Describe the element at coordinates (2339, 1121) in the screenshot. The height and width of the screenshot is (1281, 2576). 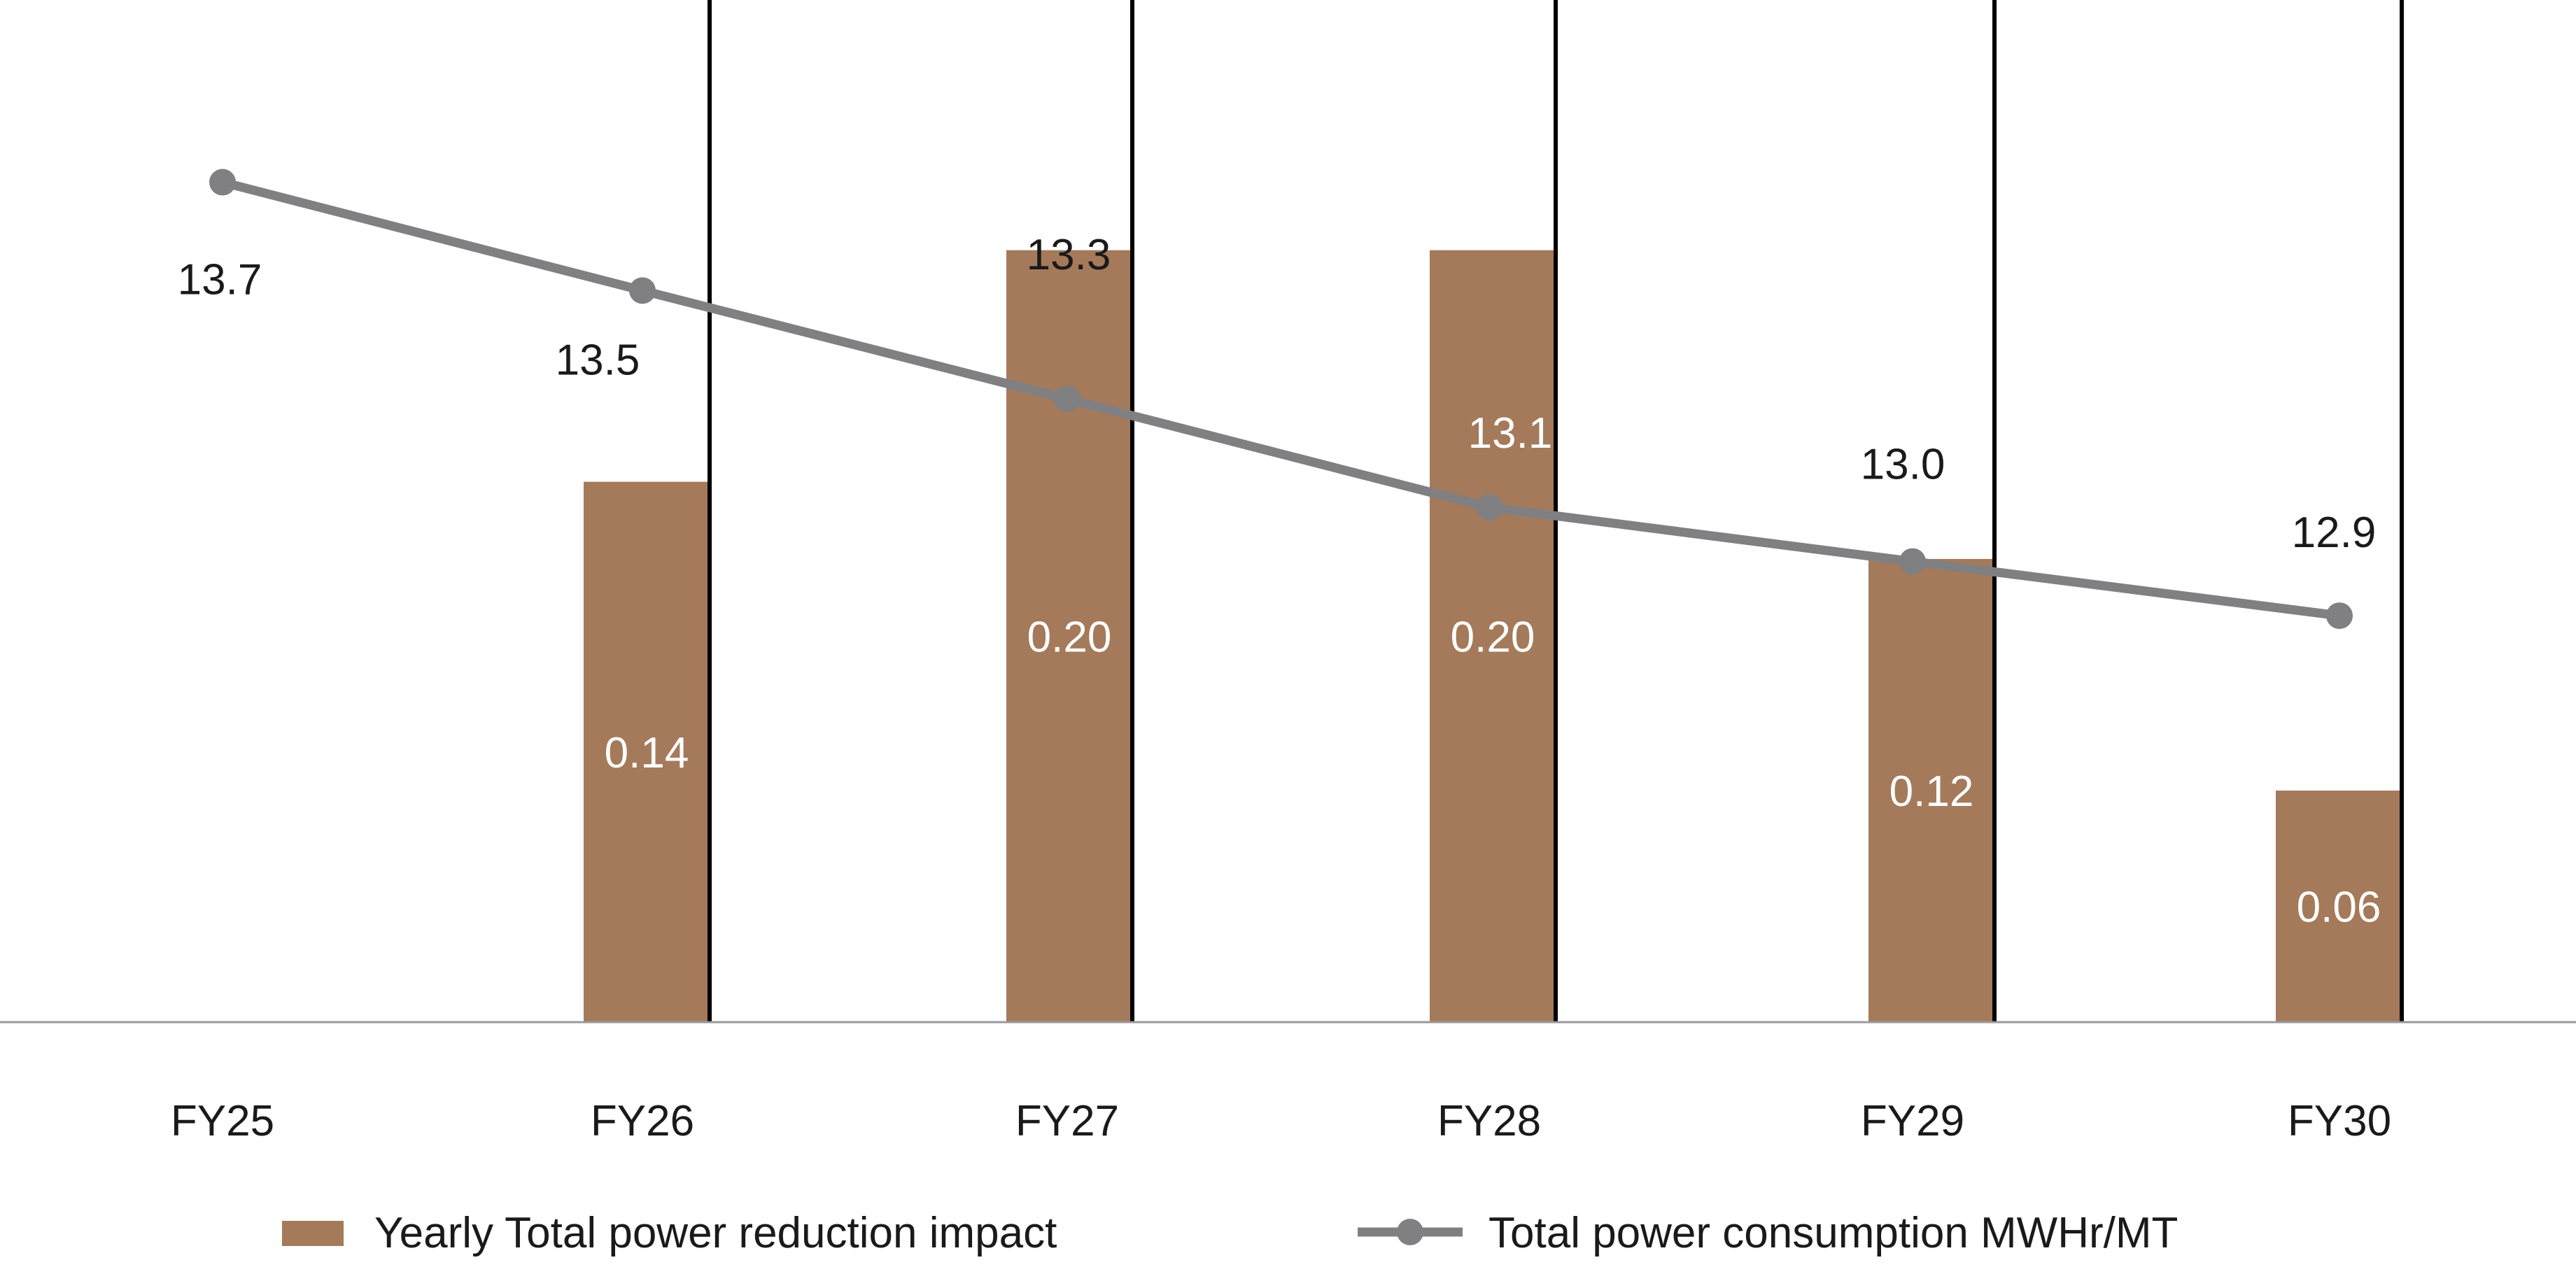
I see `category-label-fy30: FY30` at that location.